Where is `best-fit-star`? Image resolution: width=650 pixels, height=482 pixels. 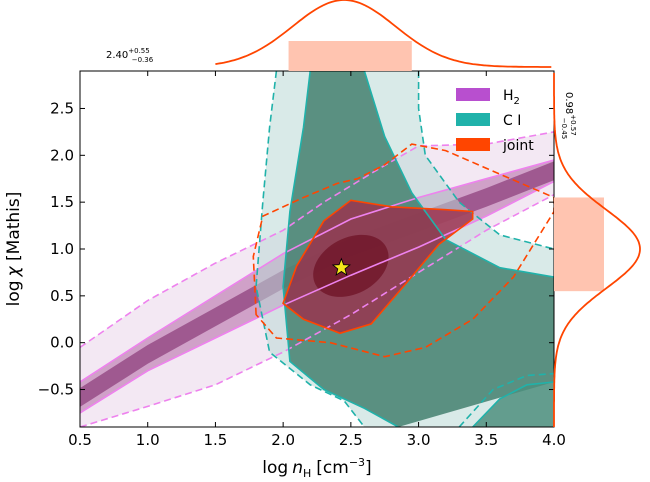
best-fit-star is located at coordinates (341, 266).